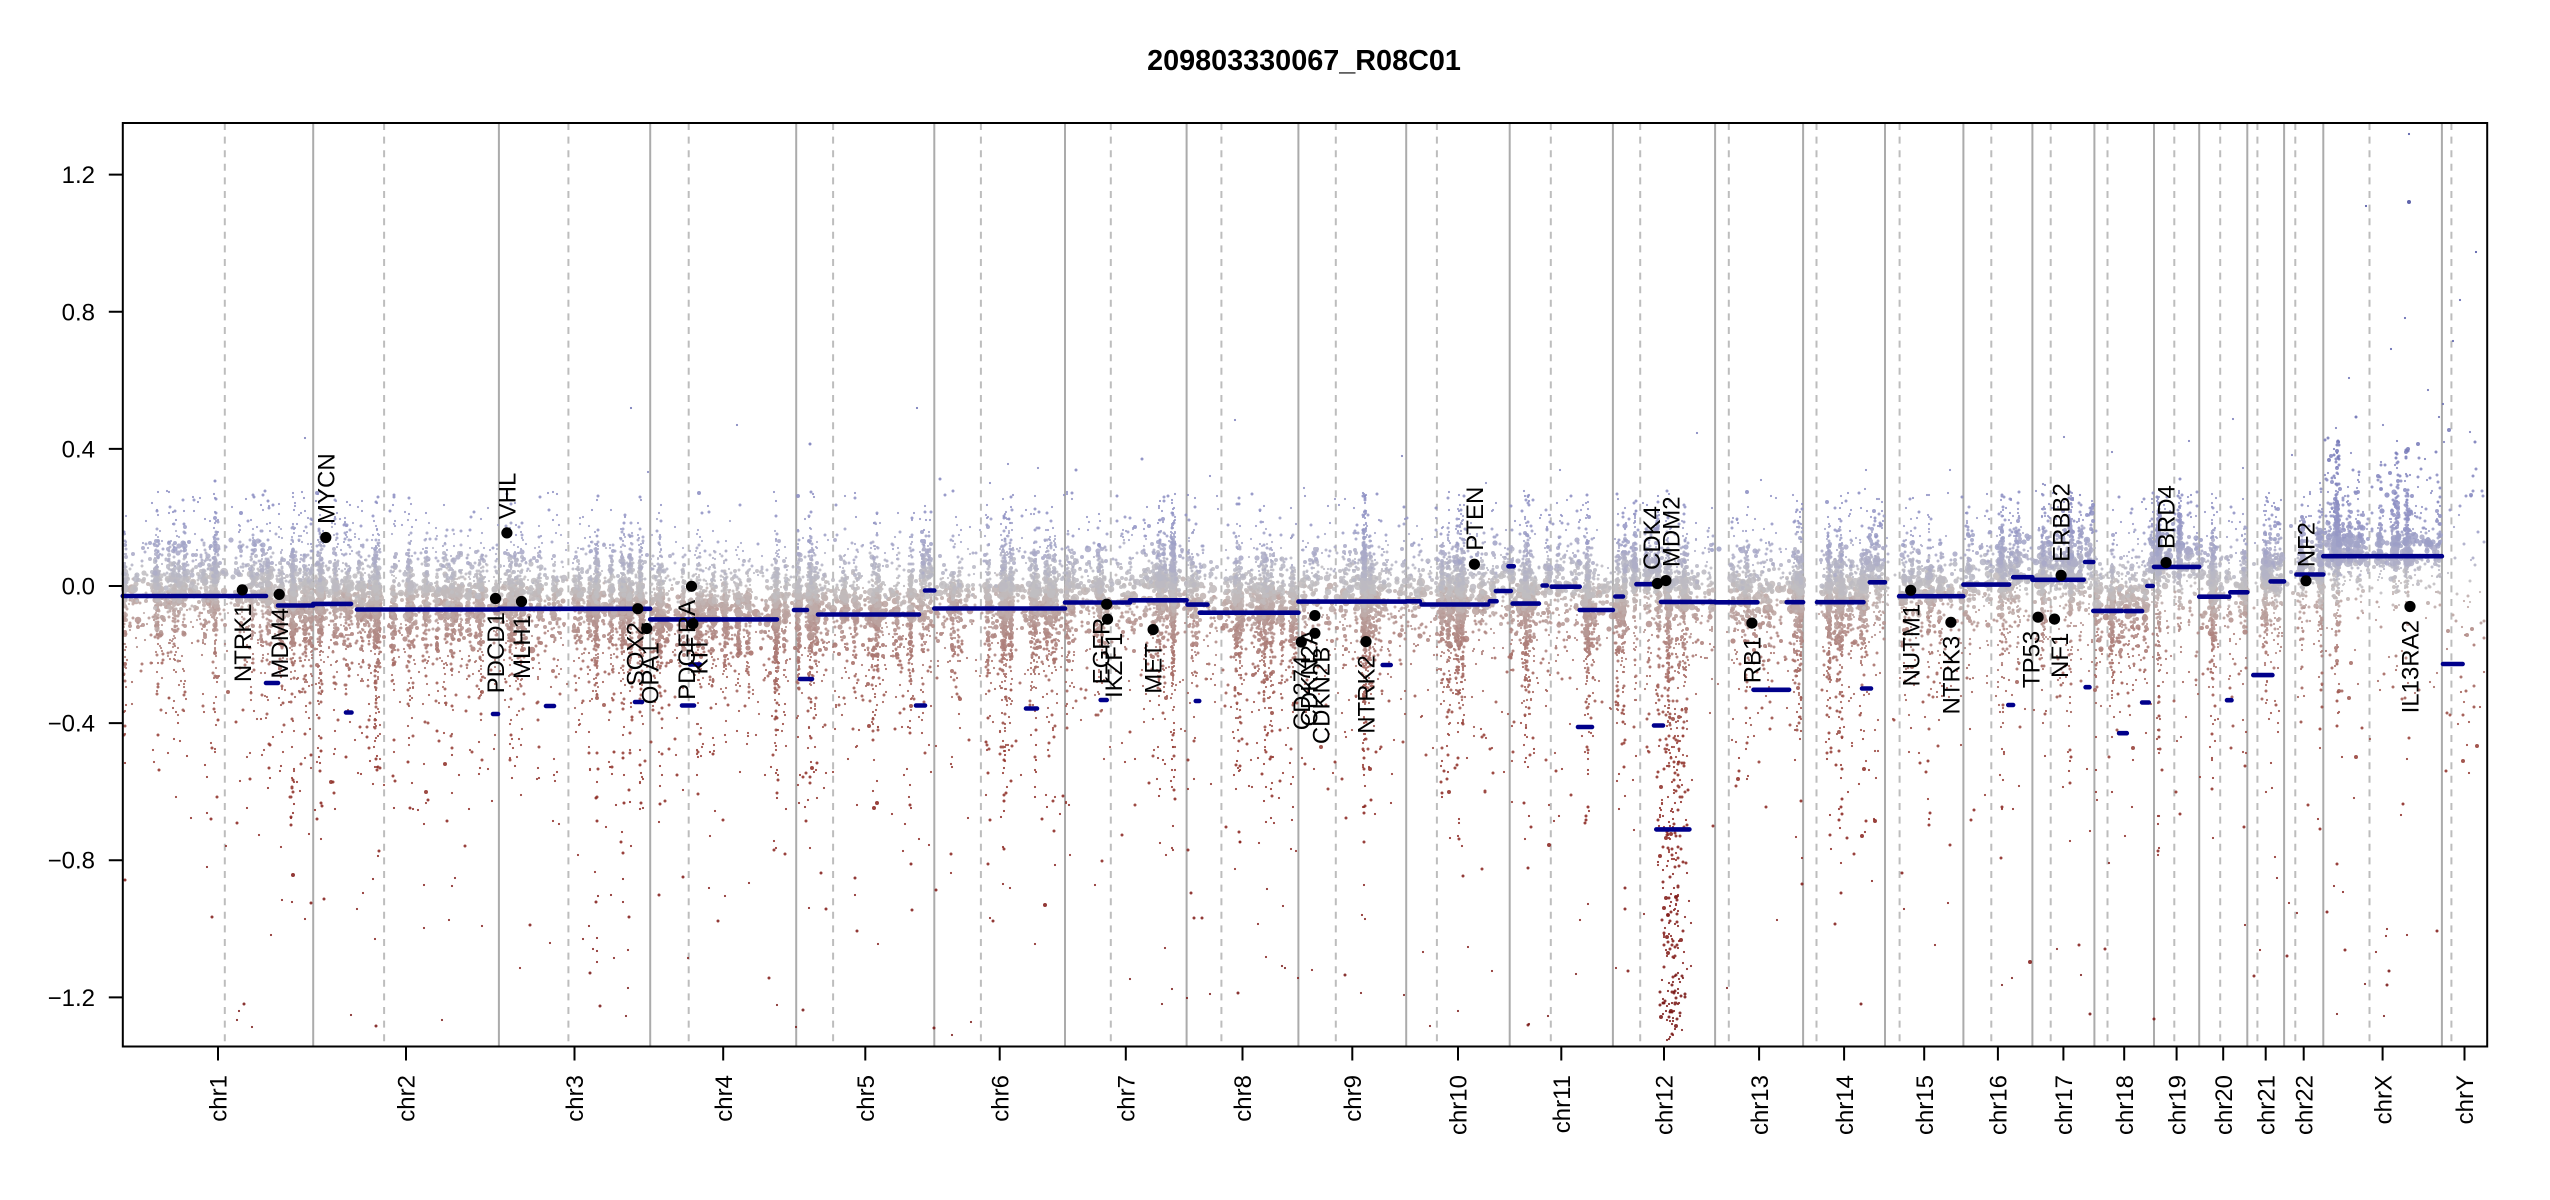  I want to click on svg-text: chr3, so click(575, 1098).